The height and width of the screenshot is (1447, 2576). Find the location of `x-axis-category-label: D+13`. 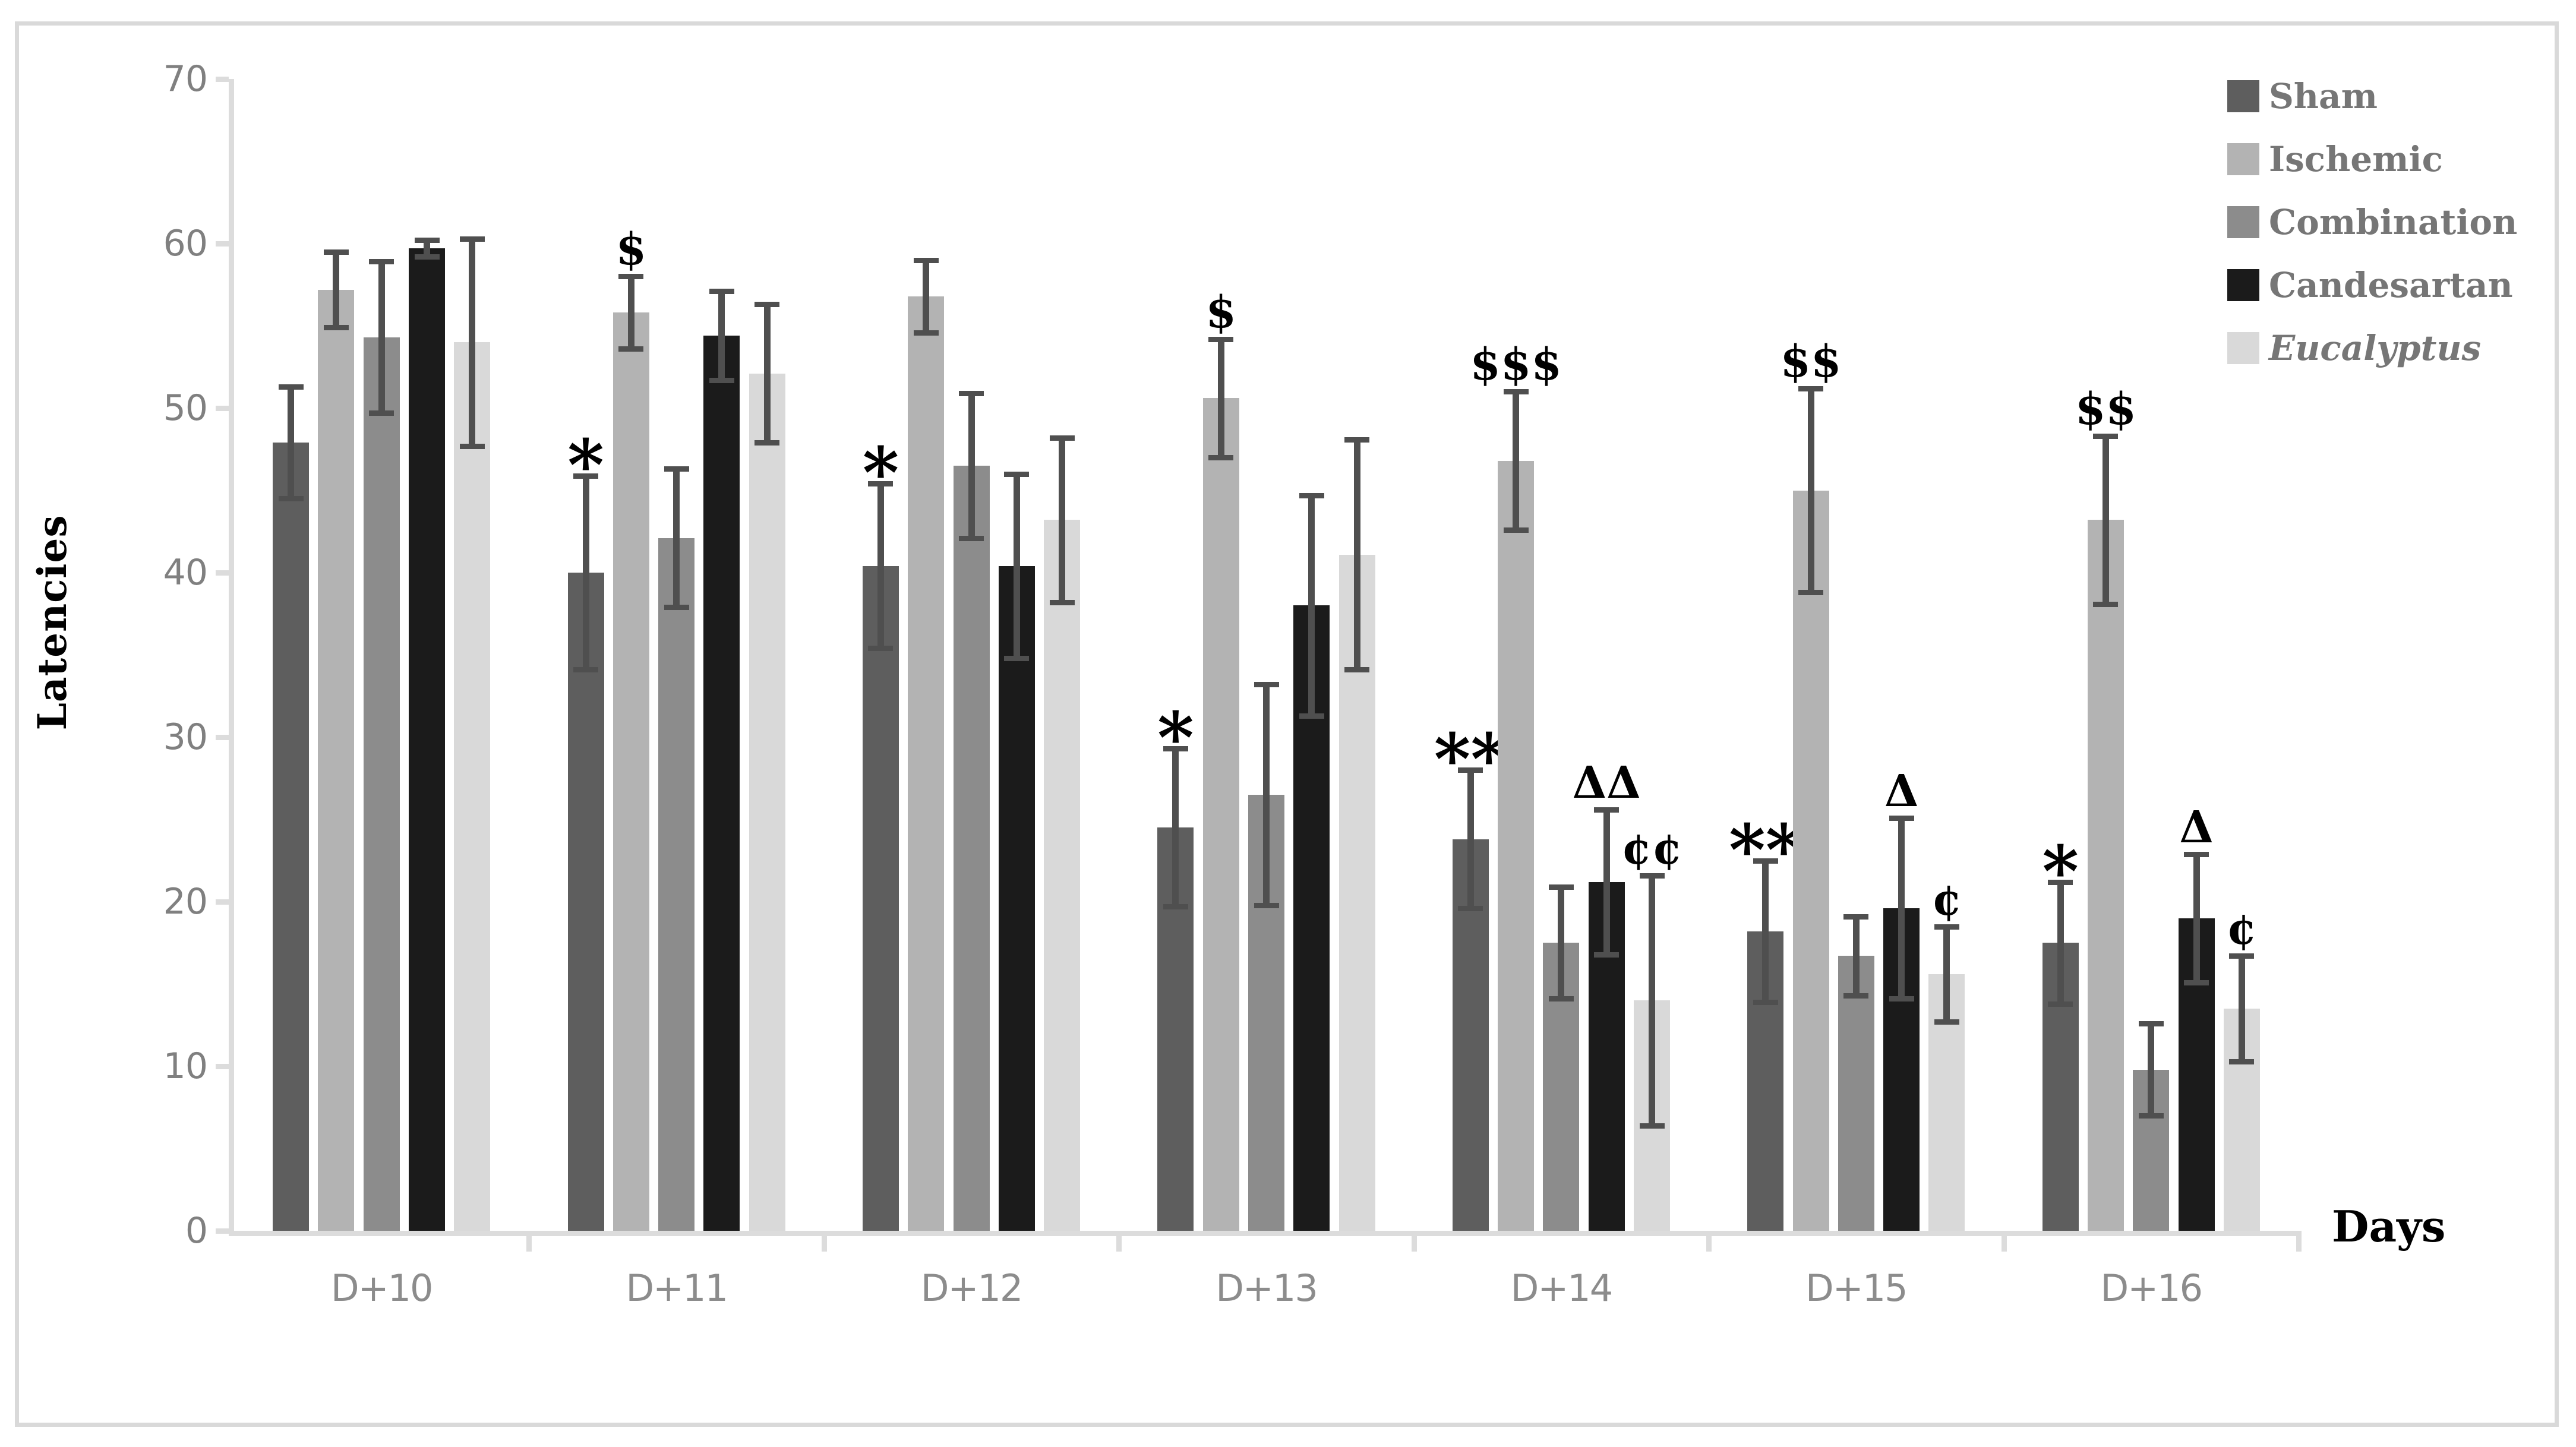

x-axis-category-label: D+13 is located at coordinates (1267, 1288).